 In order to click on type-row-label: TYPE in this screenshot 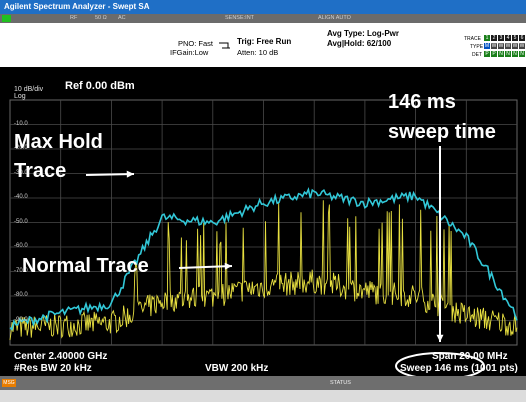, I will do `click(477, 47)`.